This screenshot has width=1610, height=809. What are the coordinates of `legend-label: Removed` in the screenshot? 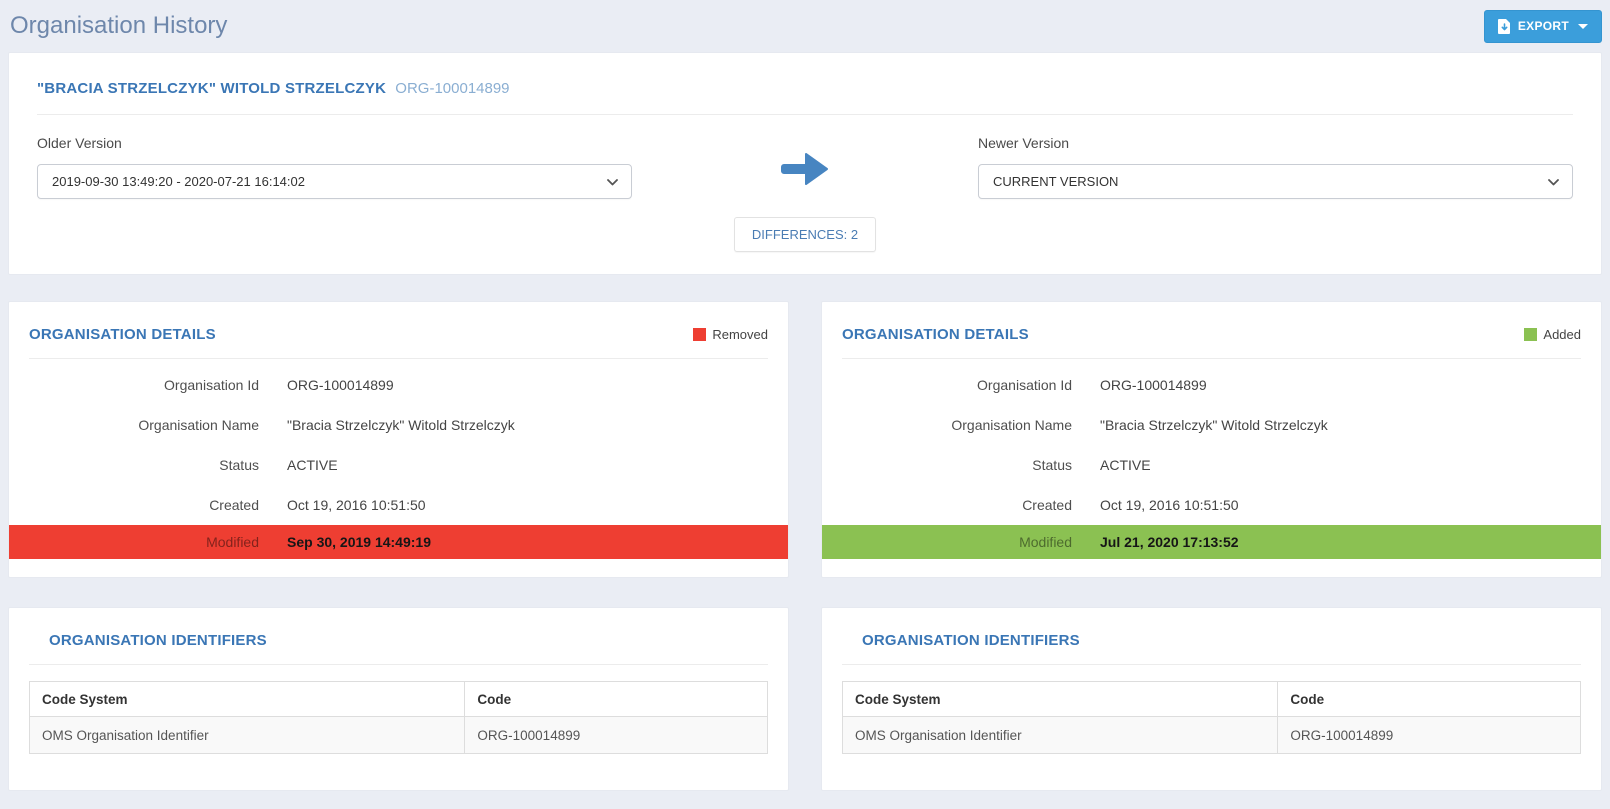 It's located at (740, 334).